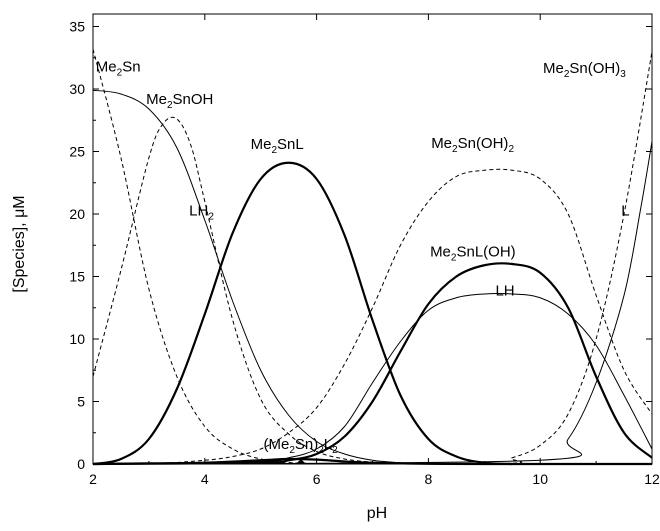 This screenshot has height=531, width=660. Describe the element at coordinates (81, 464) in the screenshot. I see `y-tick-label: 0` at that location.